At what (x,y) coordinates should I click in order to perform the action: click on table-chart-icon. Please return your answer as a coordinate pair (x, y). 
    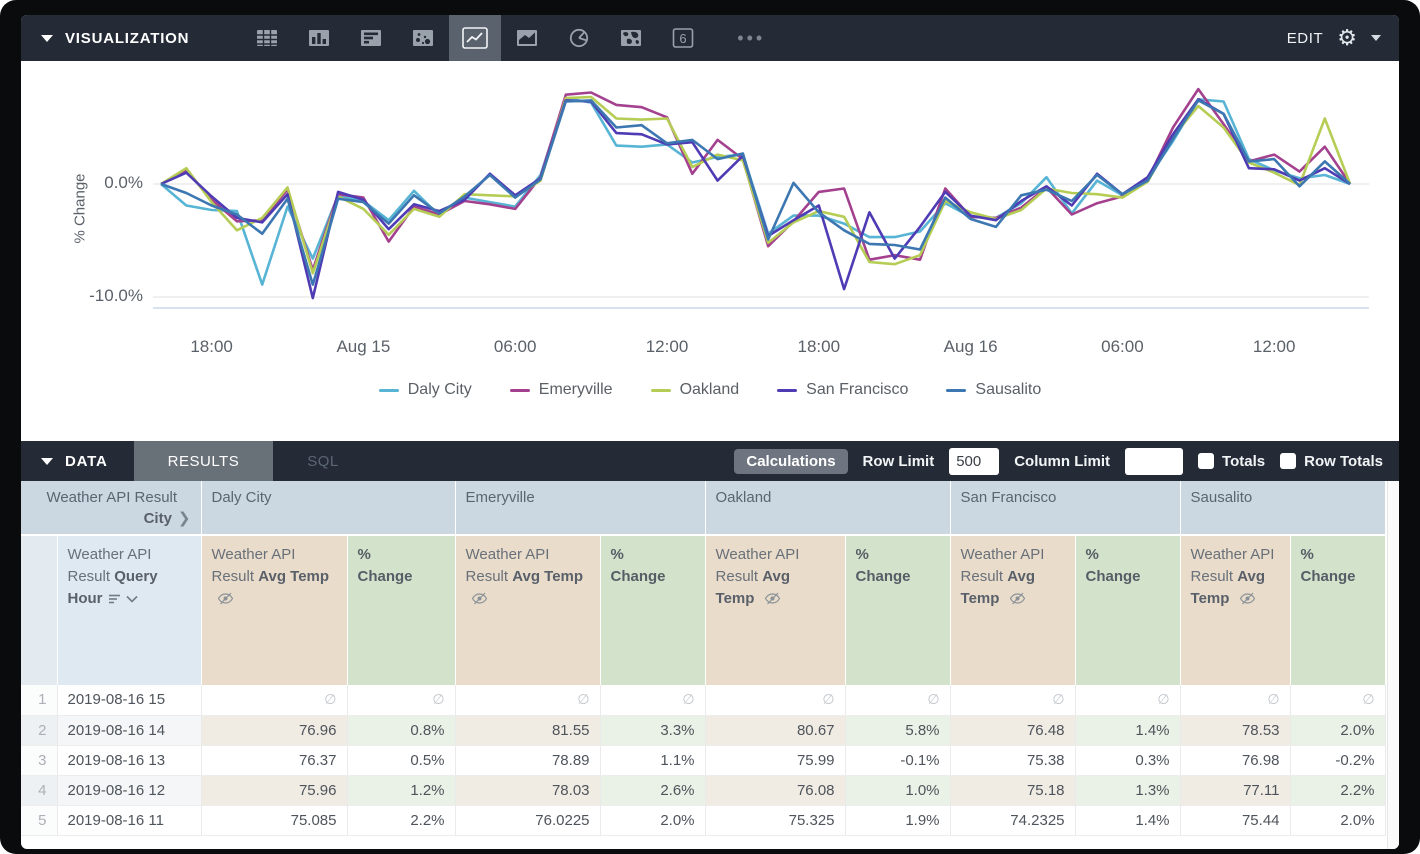
    Looking at the image, I should click on (267, 38).